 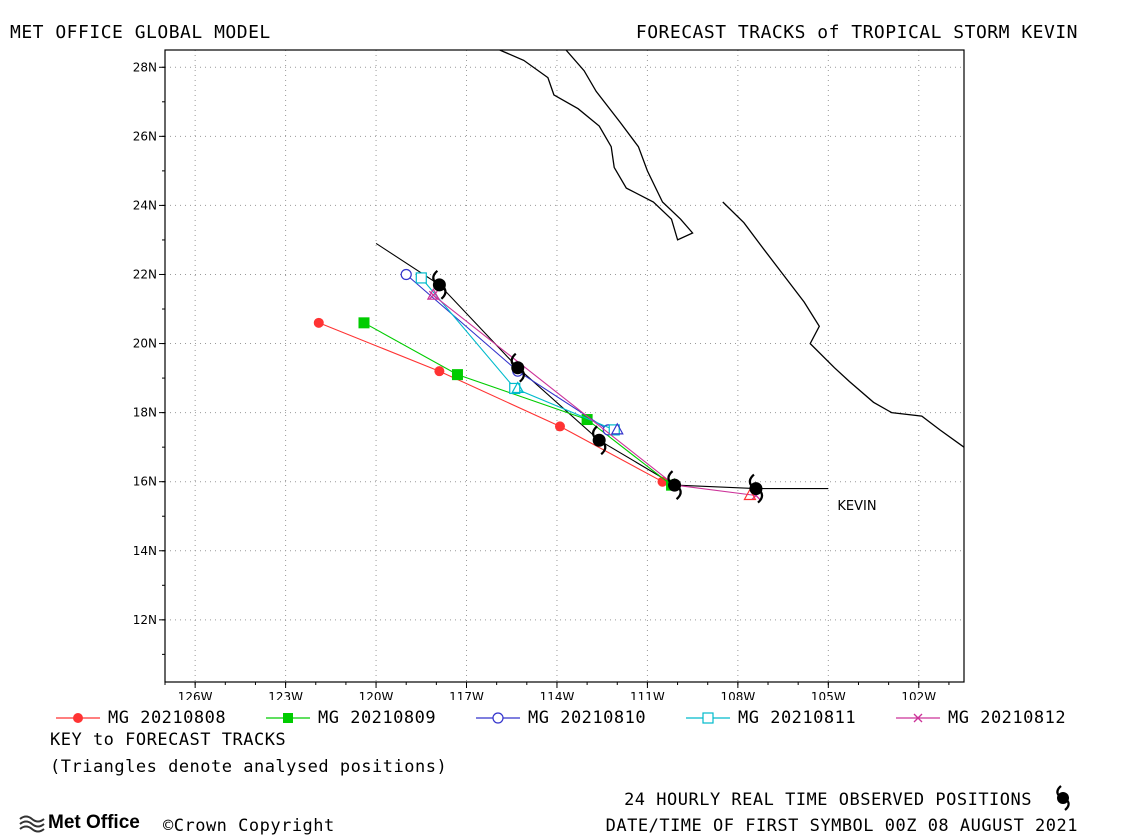 What do you see at coordinates (587, 718) in the screenshot?
I see `legend-label: MG 20210810` at bounding box center [587, 718].